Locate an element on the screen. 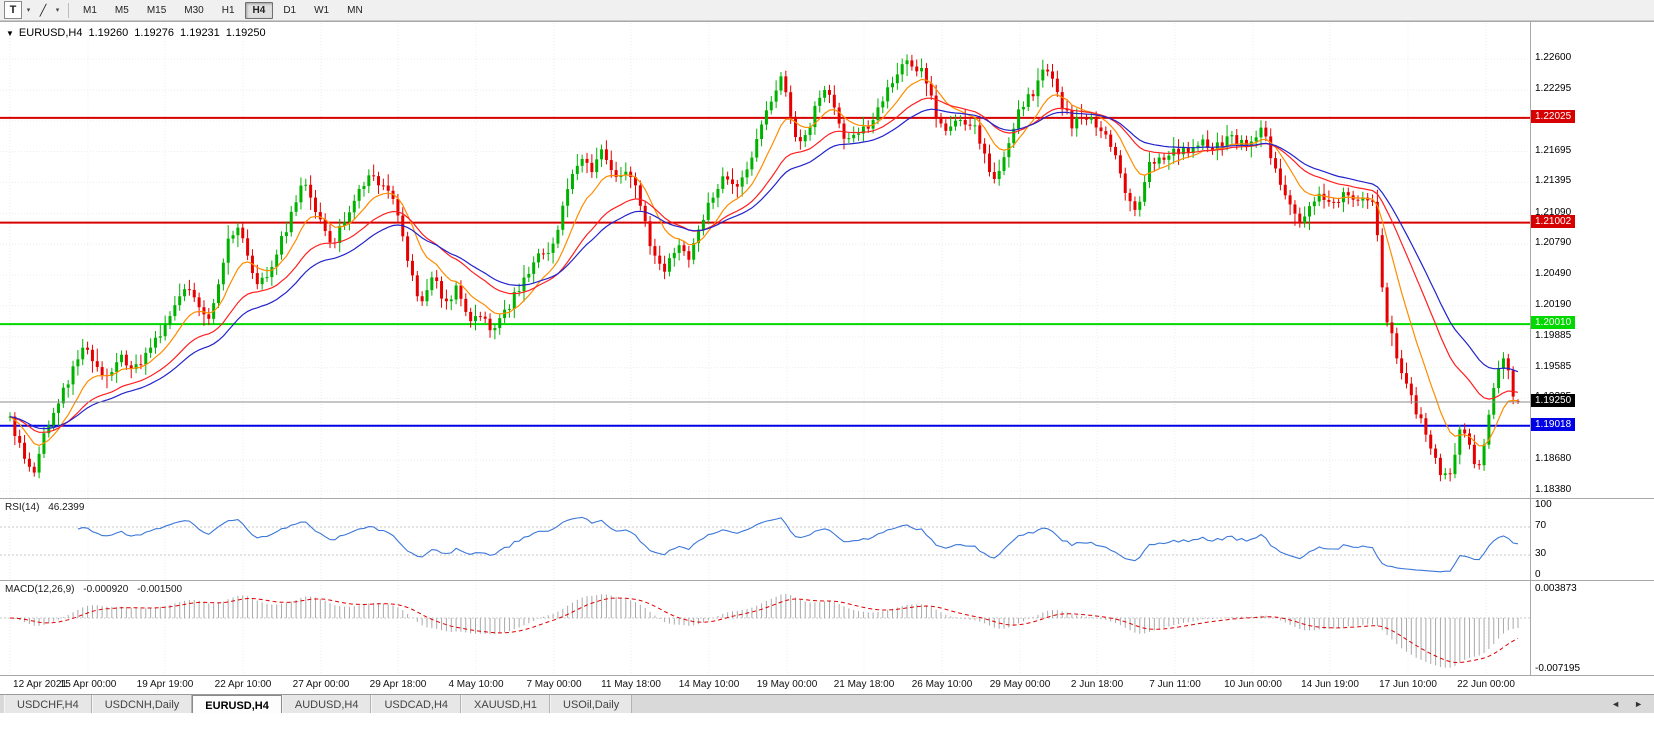 The image size is (1654, 752). time-axis-label: 22 Apr 10:00 is located at coordinates (243, 684).